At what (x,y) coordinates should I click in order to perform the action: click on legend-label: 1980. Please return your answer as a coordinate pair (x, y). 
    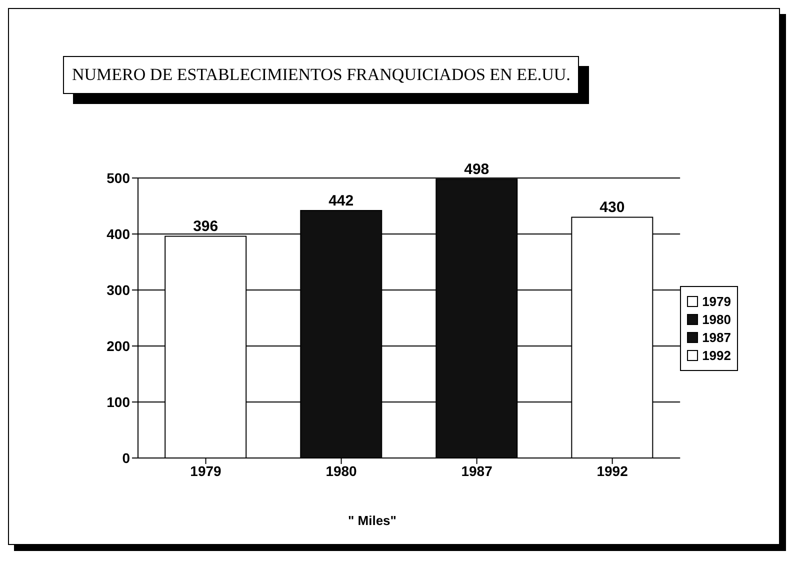
    Looking at the image, I should click on (716, 319).